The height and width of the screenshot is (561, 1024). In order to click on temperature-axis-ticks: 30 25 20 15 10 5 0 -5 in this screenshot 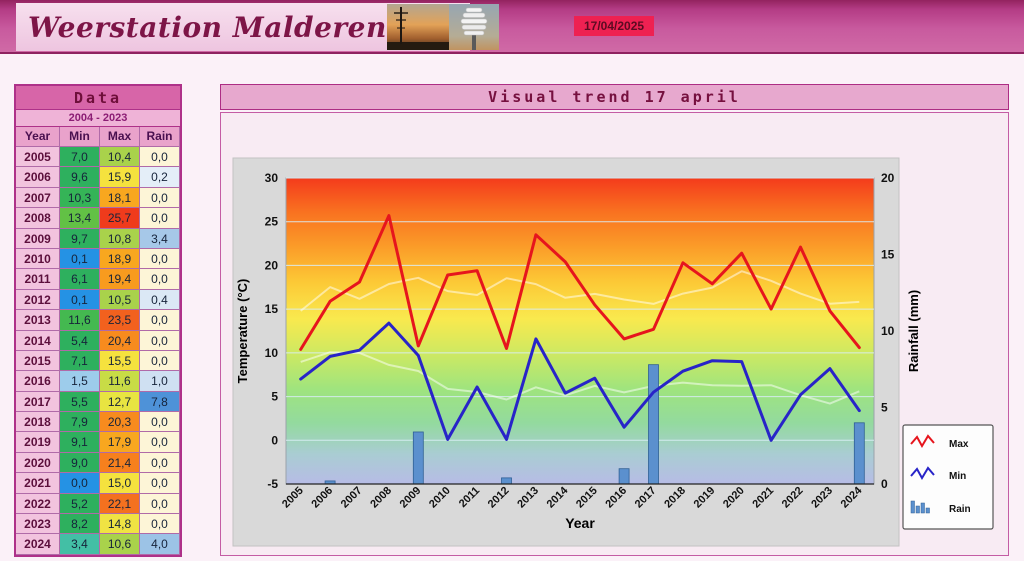, I will do `click(272, 331)`.